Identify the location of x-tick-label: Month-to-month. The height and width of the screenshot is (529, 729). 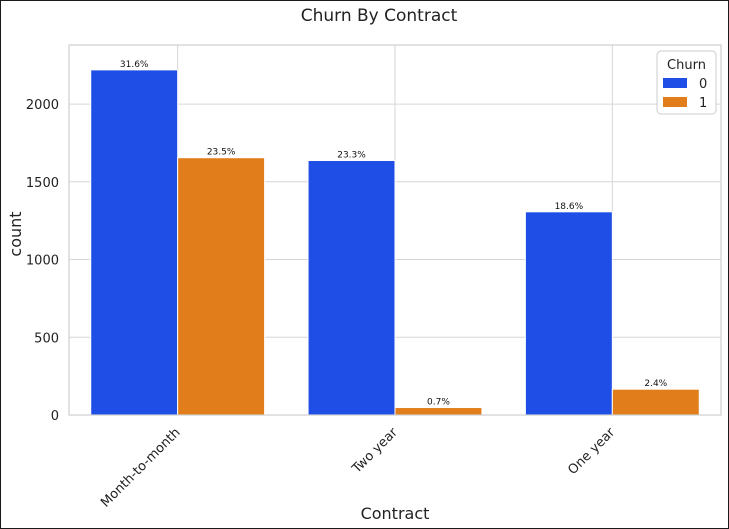
(140, 467).